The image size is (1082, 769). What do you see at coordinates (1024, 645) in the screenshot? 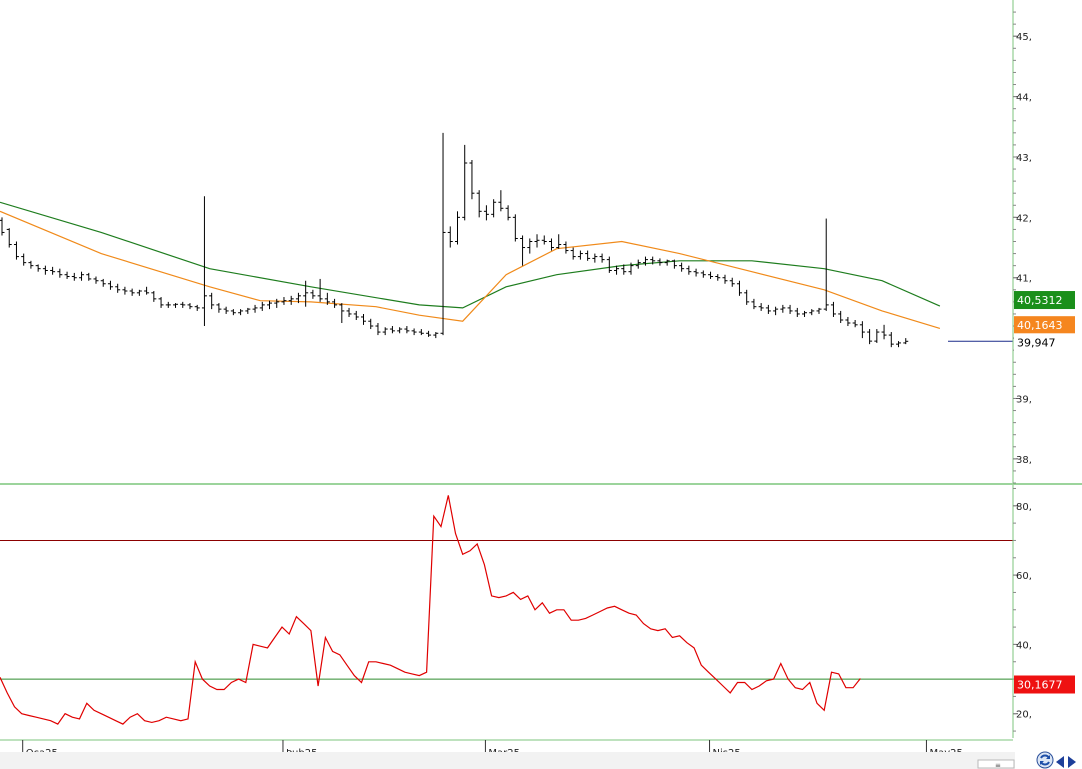
I see `oscillator-tick-label: 40,` at bounding box center [1024, 645].